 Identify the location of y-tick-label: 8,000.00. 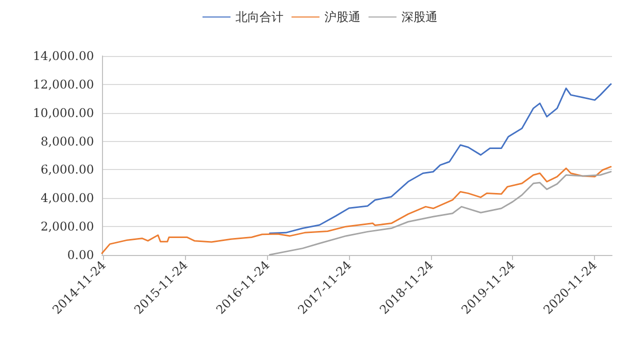
(67, 141).